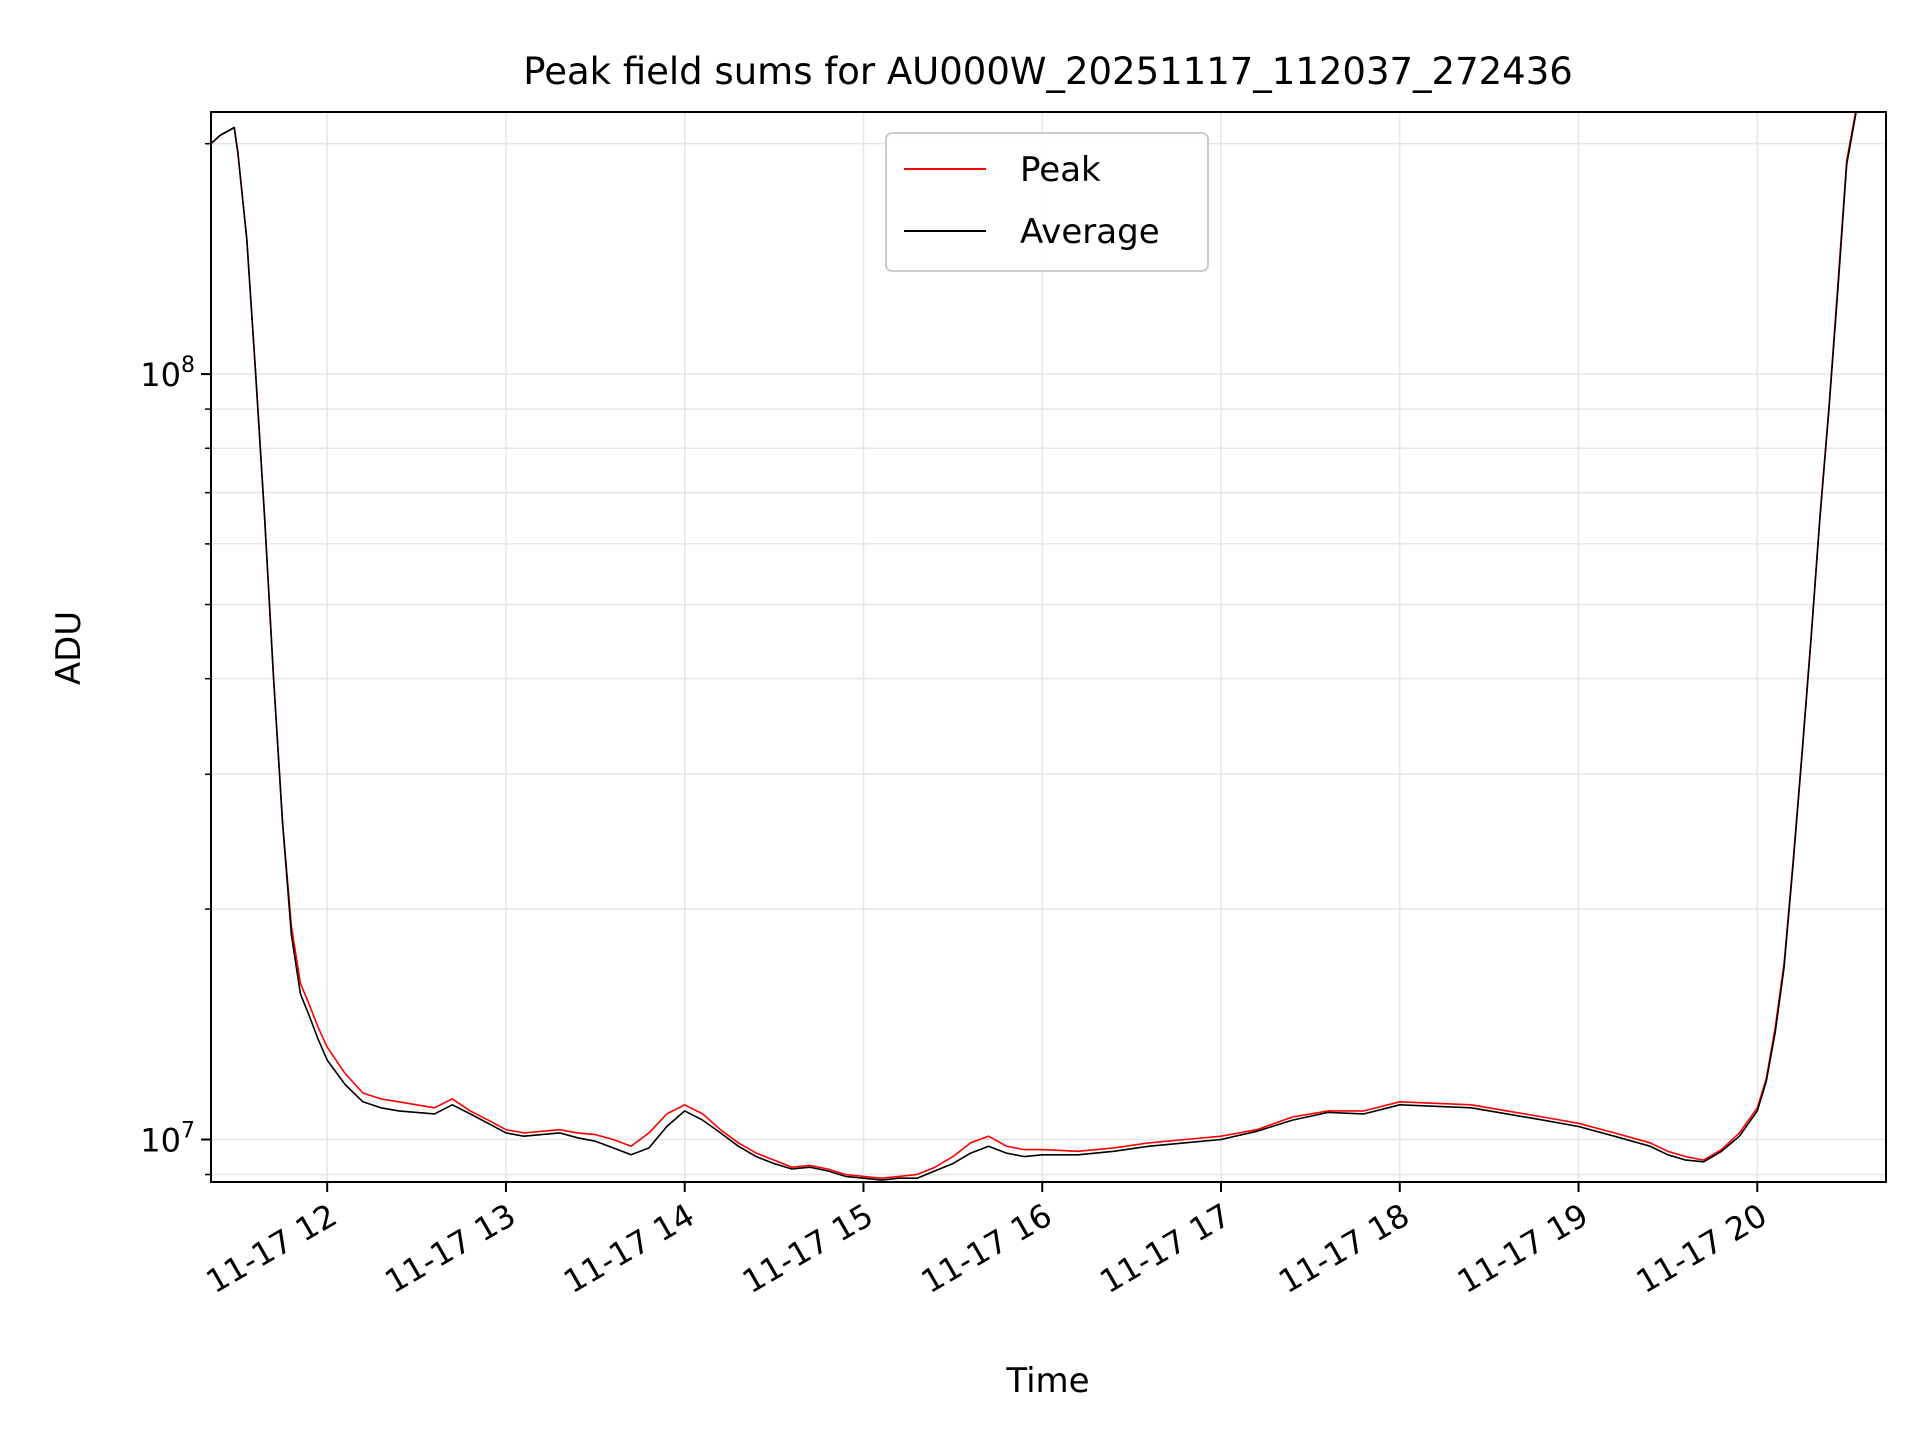 Image resolution: width=1920 pixels, height=1440 pixels. Describe the element at coordinates (1060, 170) in the screenshot. I see `legend-label-peak: Peak` at that location.